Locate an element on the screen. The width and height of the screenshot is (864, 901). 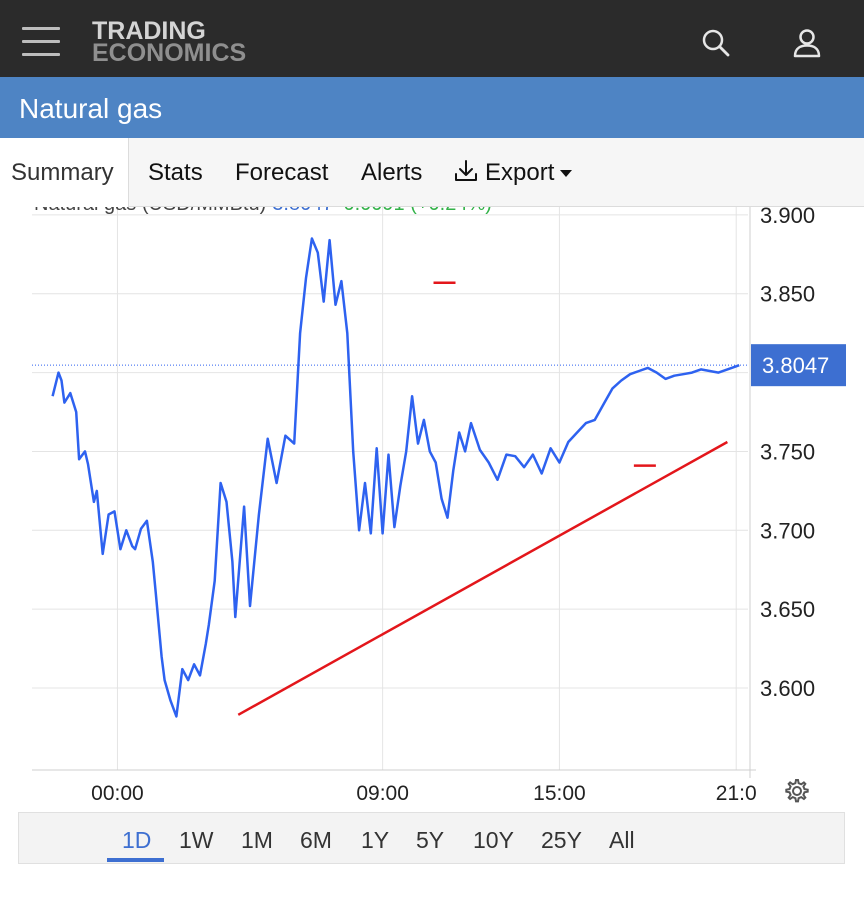
x-tick-label: 15:00 is located at coordinates (559, 793).